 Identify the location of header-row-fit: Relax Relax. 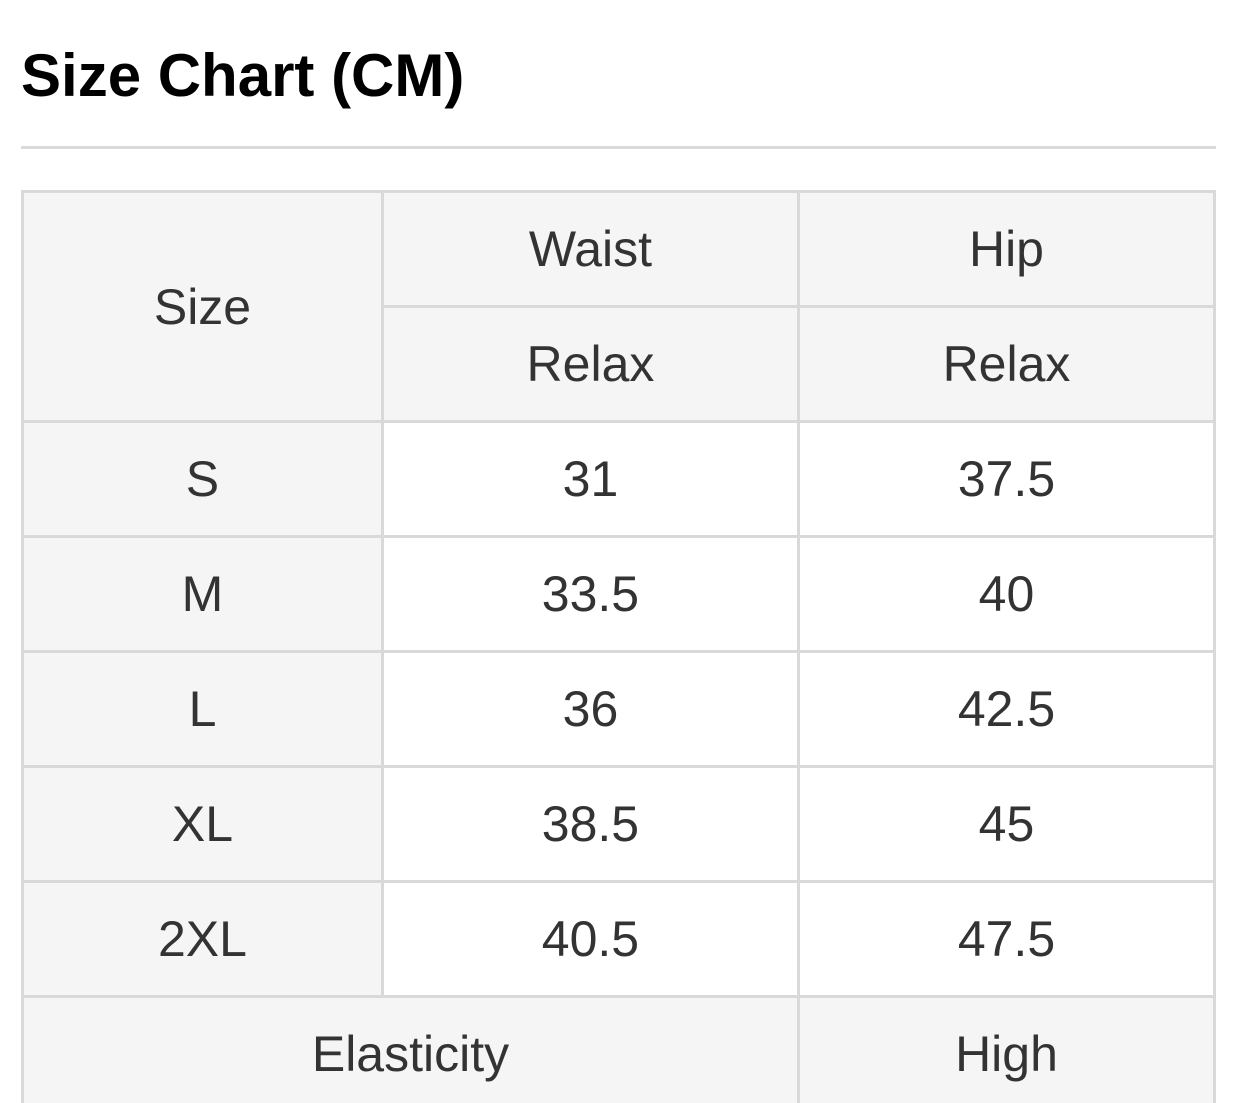
(620, 364).